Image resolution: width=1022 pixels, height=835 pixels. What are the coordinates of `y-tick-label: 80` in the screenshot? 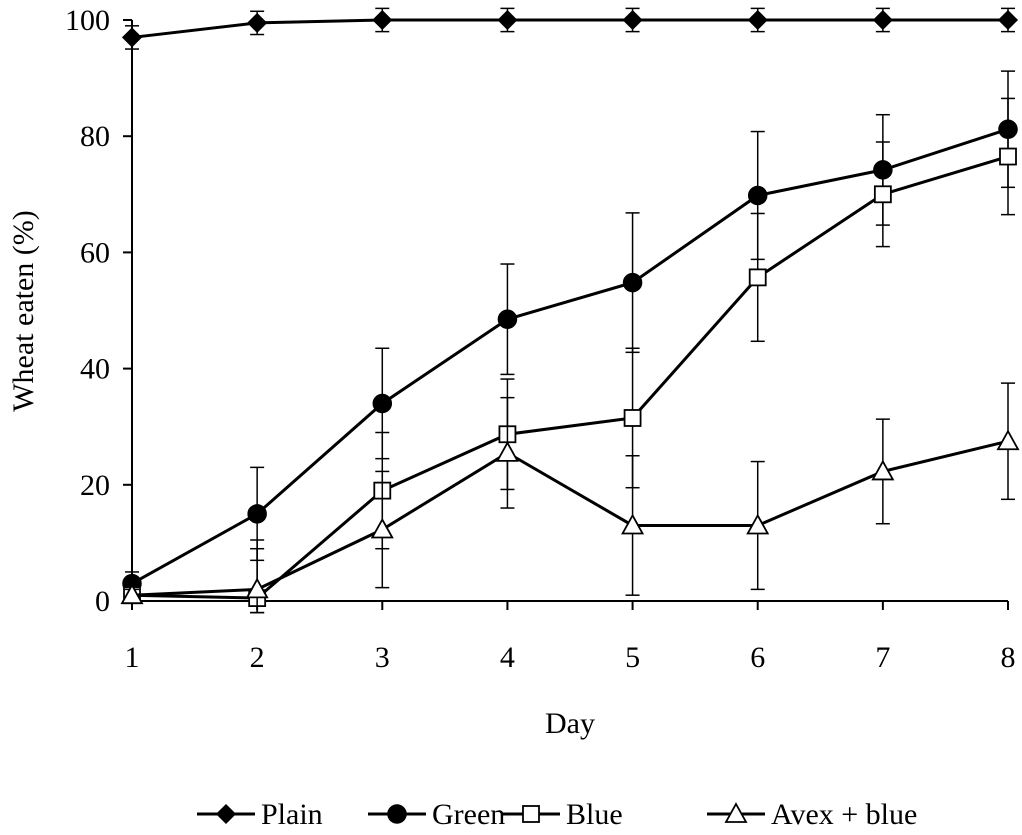 It's located at (95, 136).